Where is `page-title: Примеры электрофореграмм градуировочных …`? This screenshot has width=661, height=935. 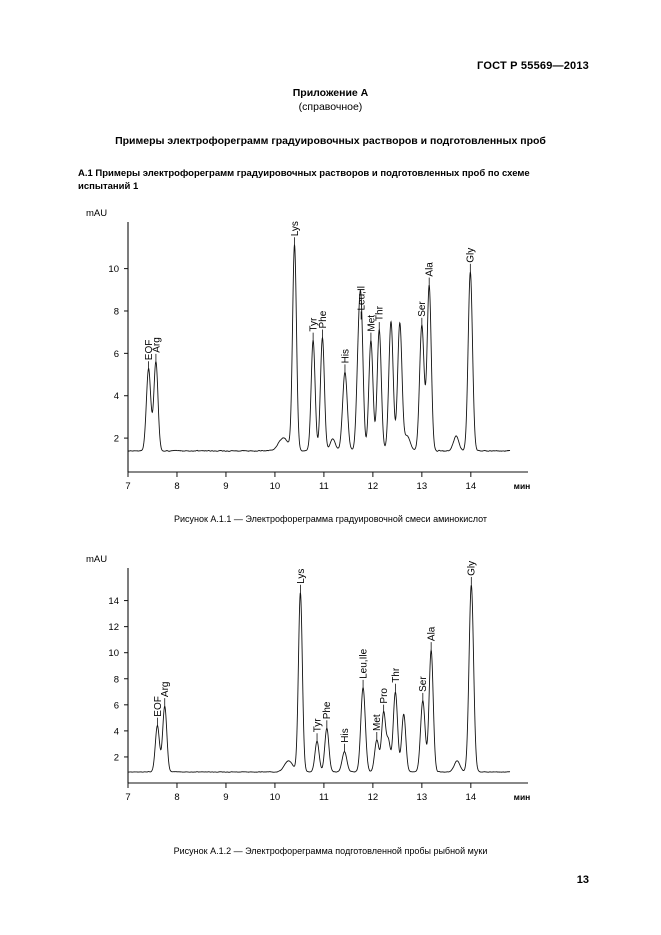 page-title: Примеры электрофореграмм градуировочных … is located at coordinates (330, 141).